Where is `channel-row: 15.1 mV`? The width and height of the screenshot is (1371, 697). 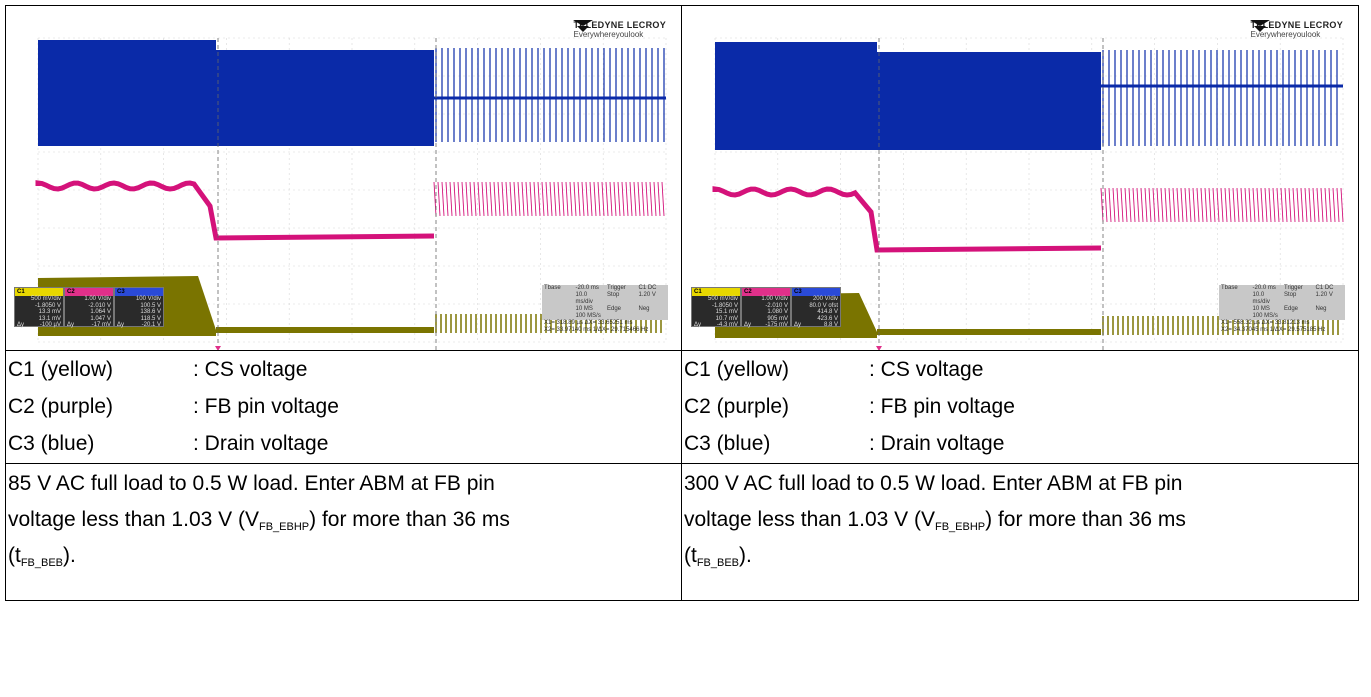
channel-row: 15.1 mV is located at coordinates (716, 312).